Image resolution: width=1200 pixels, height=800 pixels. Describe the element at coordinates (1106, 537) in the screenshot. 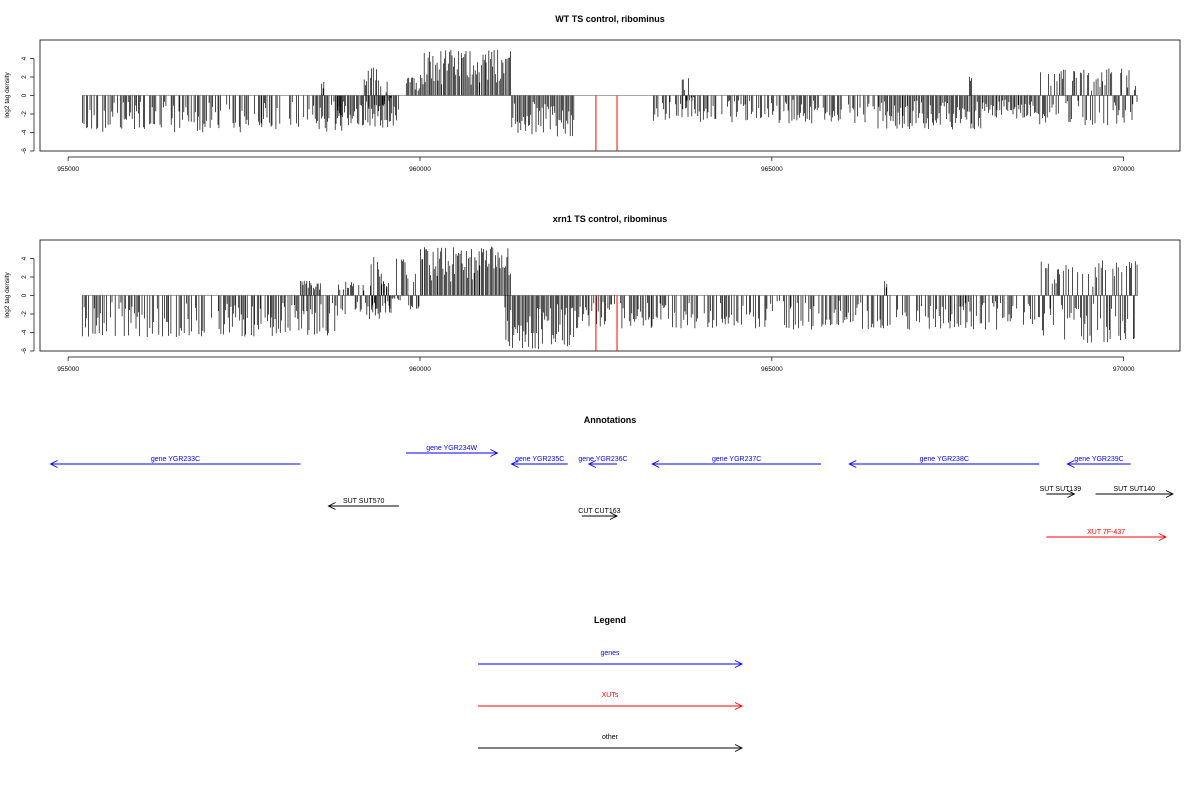

I see `xut-arrow` at that location.